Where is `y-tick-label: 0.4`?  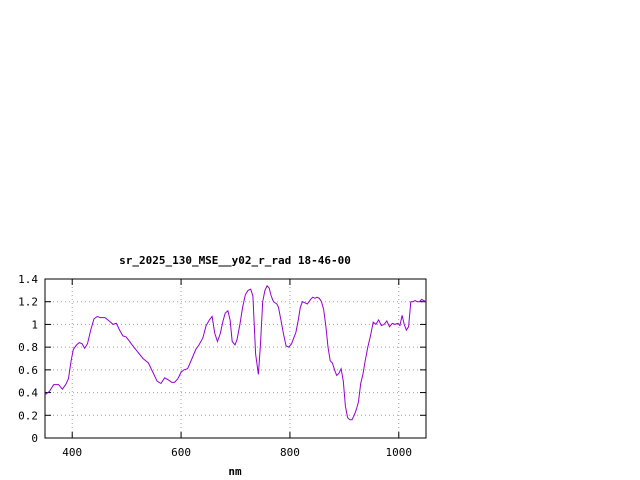 y-tick-label: 0.4 is located at coordinates (28, 393).